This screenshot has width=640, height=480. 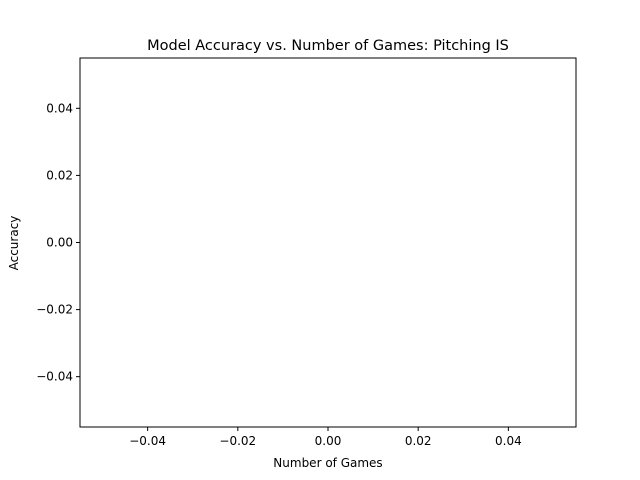 What do you see at coordinates (14, 243) in the screenshot?
I see `y-axis-label: Accuracy` at bounding box center [14, 243].